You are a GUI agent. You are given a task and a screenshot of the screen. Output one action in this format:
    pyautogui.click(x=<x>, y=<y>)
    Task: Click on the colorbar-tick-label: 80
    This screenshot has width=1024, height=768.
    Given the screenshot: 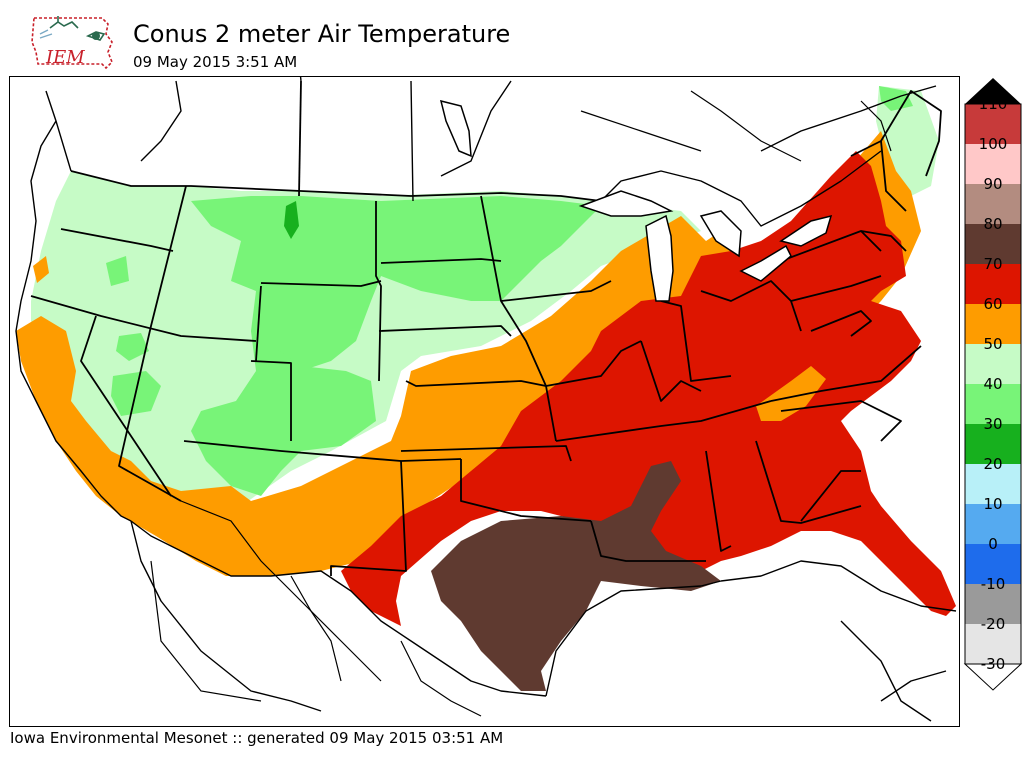 What is the action you would take?
    pyautogui.click(x=993, y=224)
    